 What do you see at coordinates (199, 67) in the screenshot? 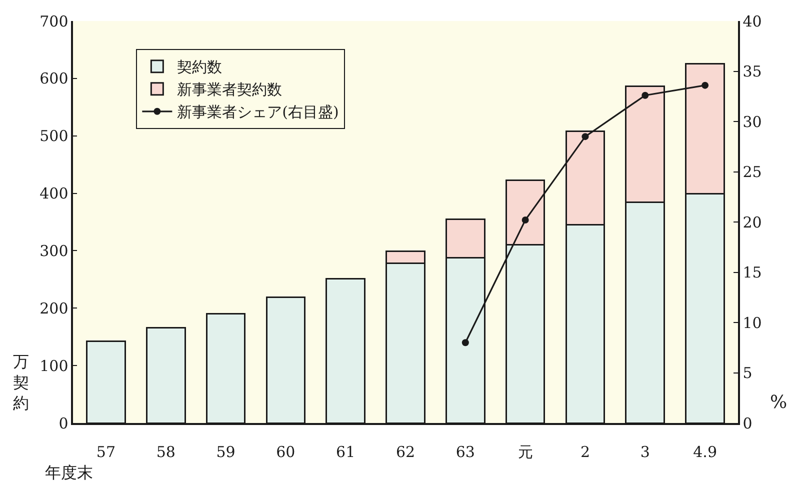
I see `legend-label: 契約数` at bounding box center [199, 67].